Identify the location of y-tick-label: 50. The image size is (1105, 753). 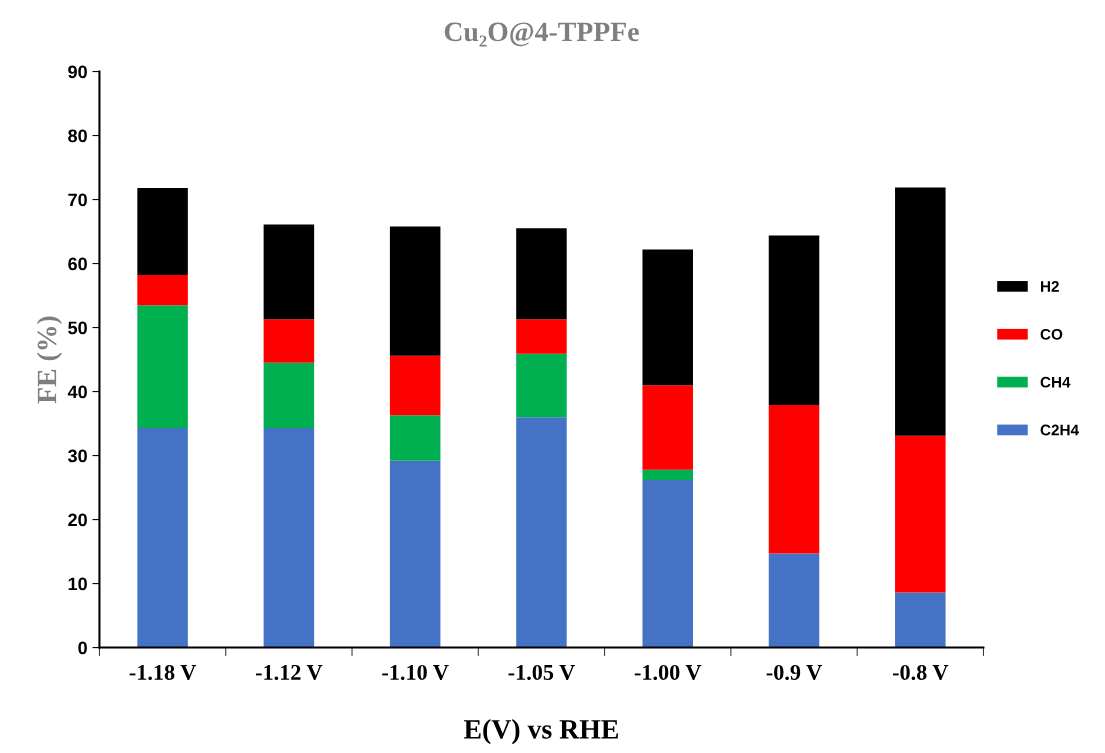
(77, 328).